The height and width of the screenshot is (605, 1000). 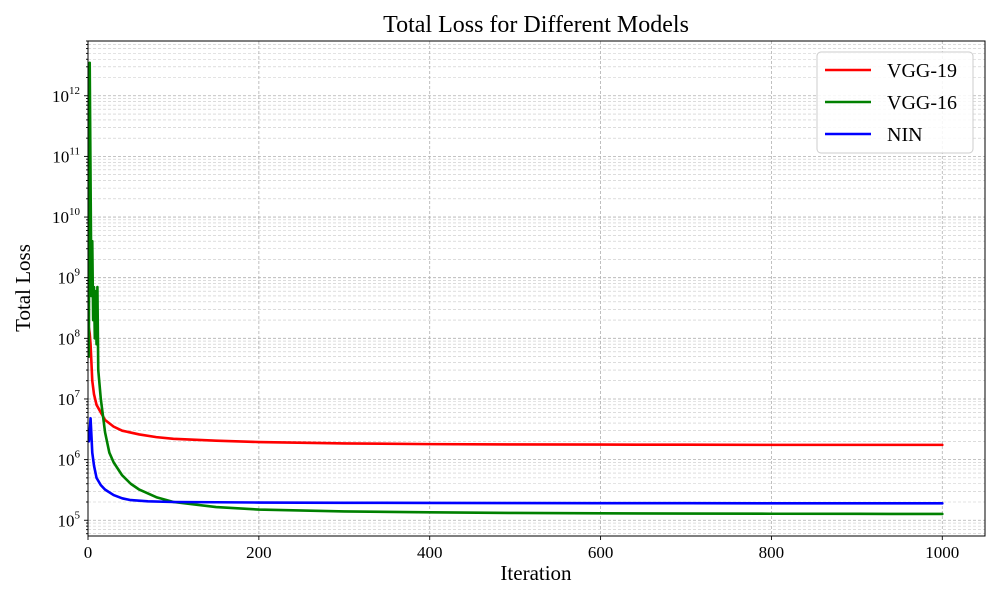 What do you see at coordinates (74, 151) in the screenshot?
I see `y-tick-exponent: 11` at bounding box center [74, 151].